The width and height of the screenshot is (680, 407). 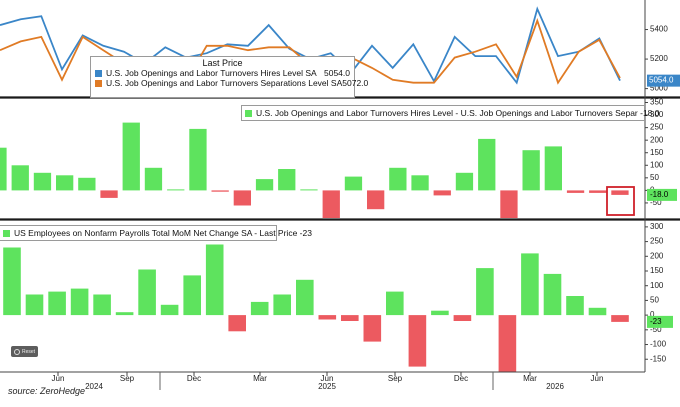 I want to click on y-tick-label-middle: 150, so click(x=657, y=152).